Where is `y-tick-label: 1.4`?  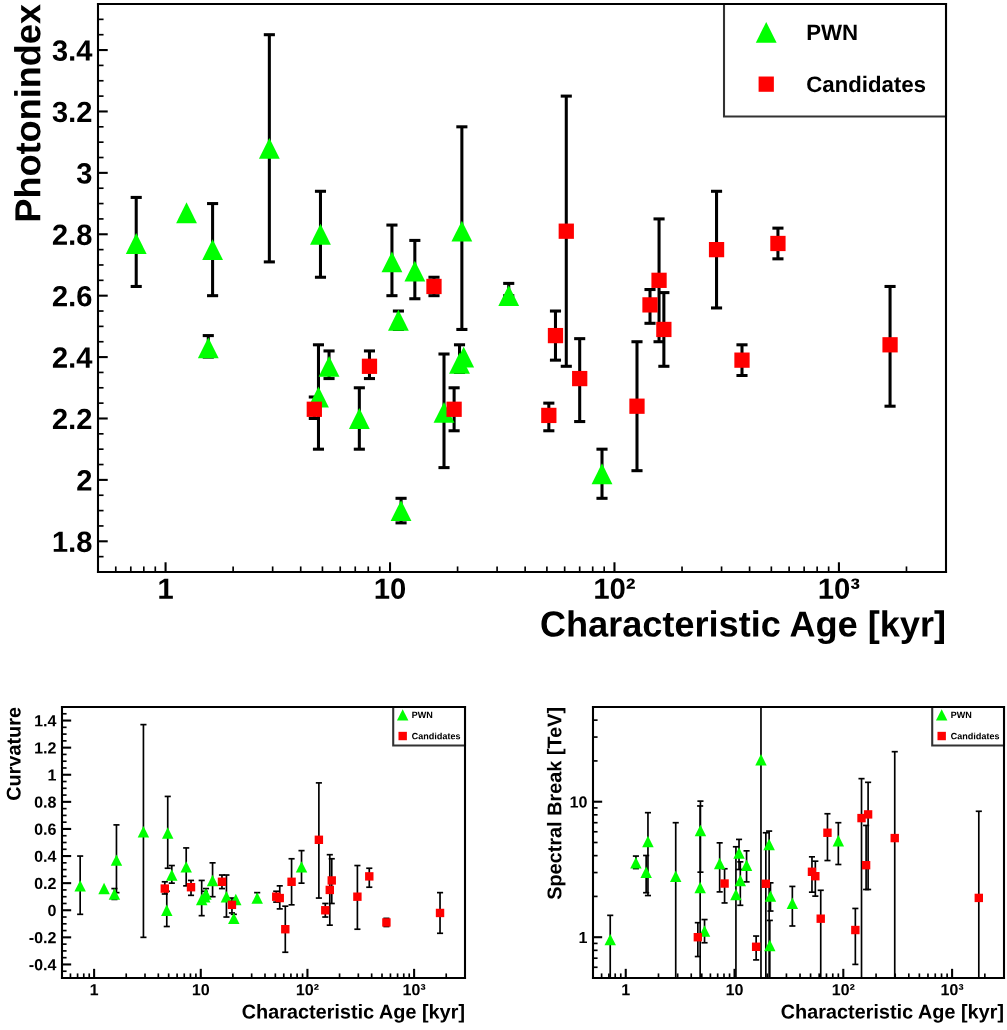
y-tick-label: 1.4 is located at coordinates (46, 721).